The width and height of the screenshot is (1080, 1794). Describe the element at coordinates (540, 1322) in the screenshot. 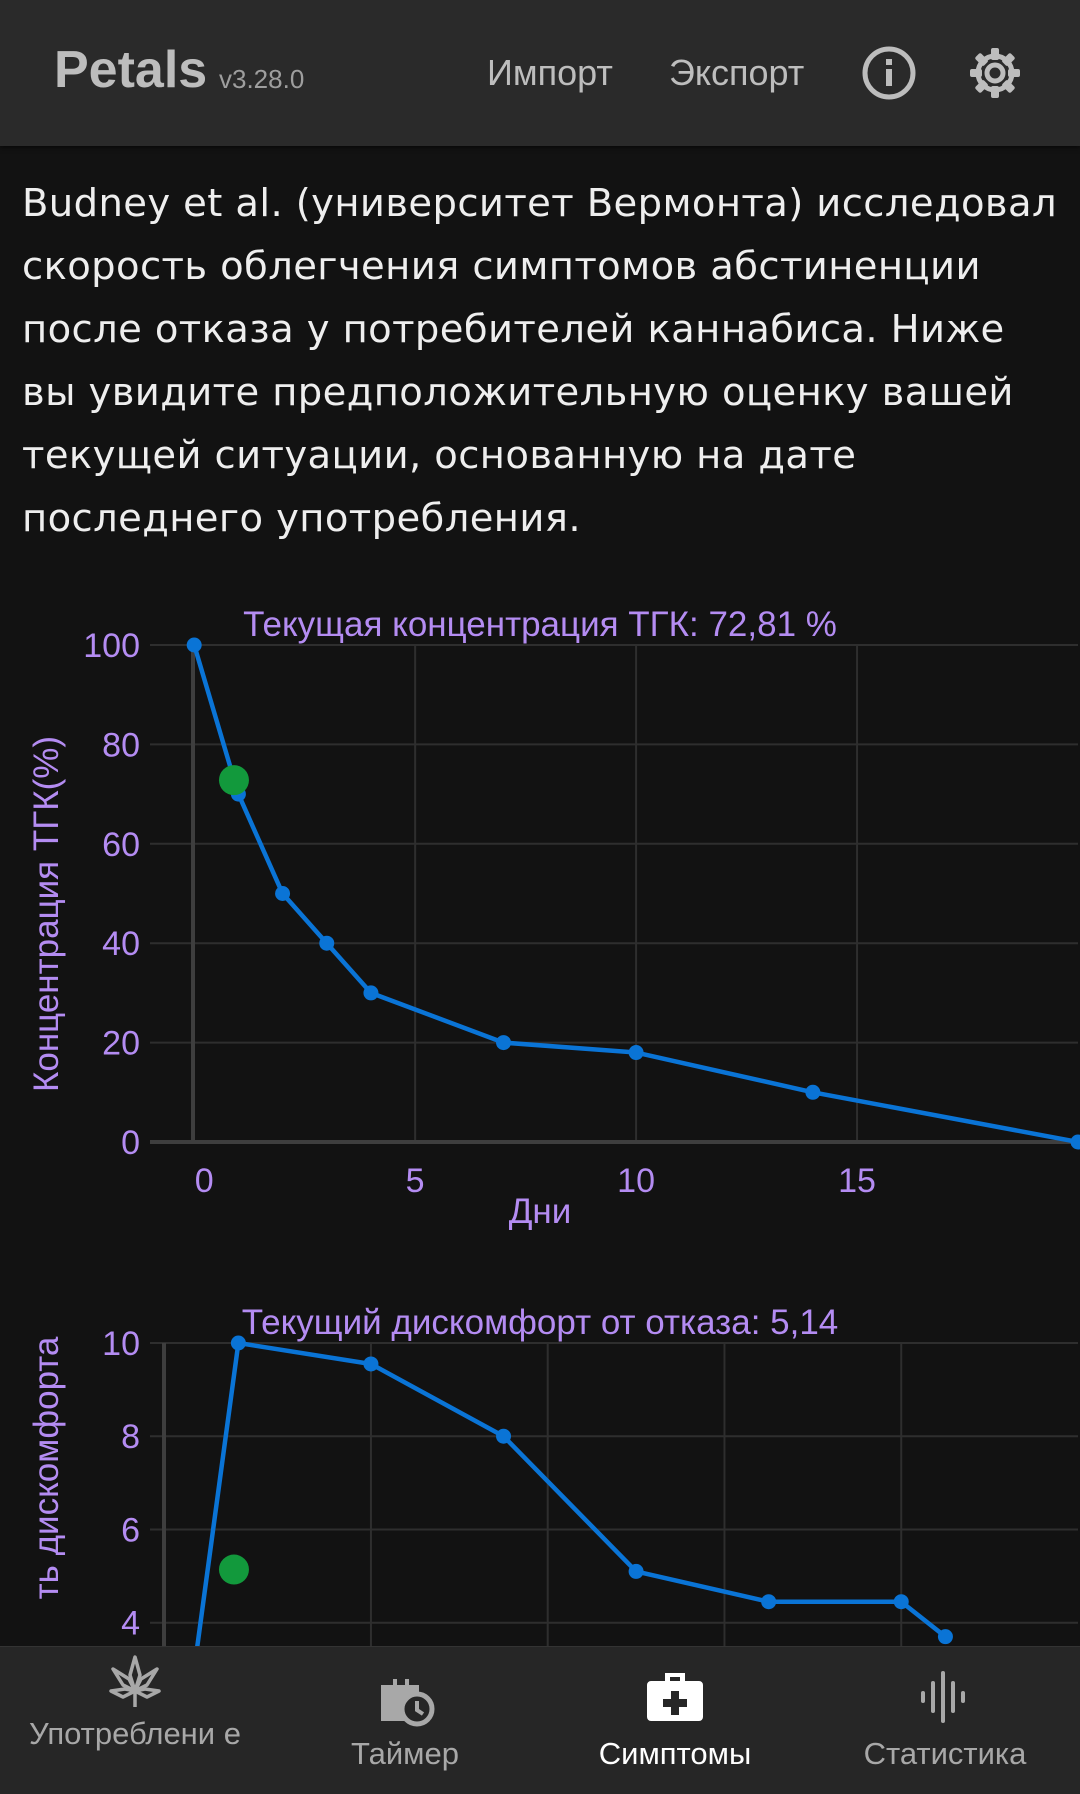

I see `chart-title: Текущий дискомфорт от отказа: 5,14` at that location.